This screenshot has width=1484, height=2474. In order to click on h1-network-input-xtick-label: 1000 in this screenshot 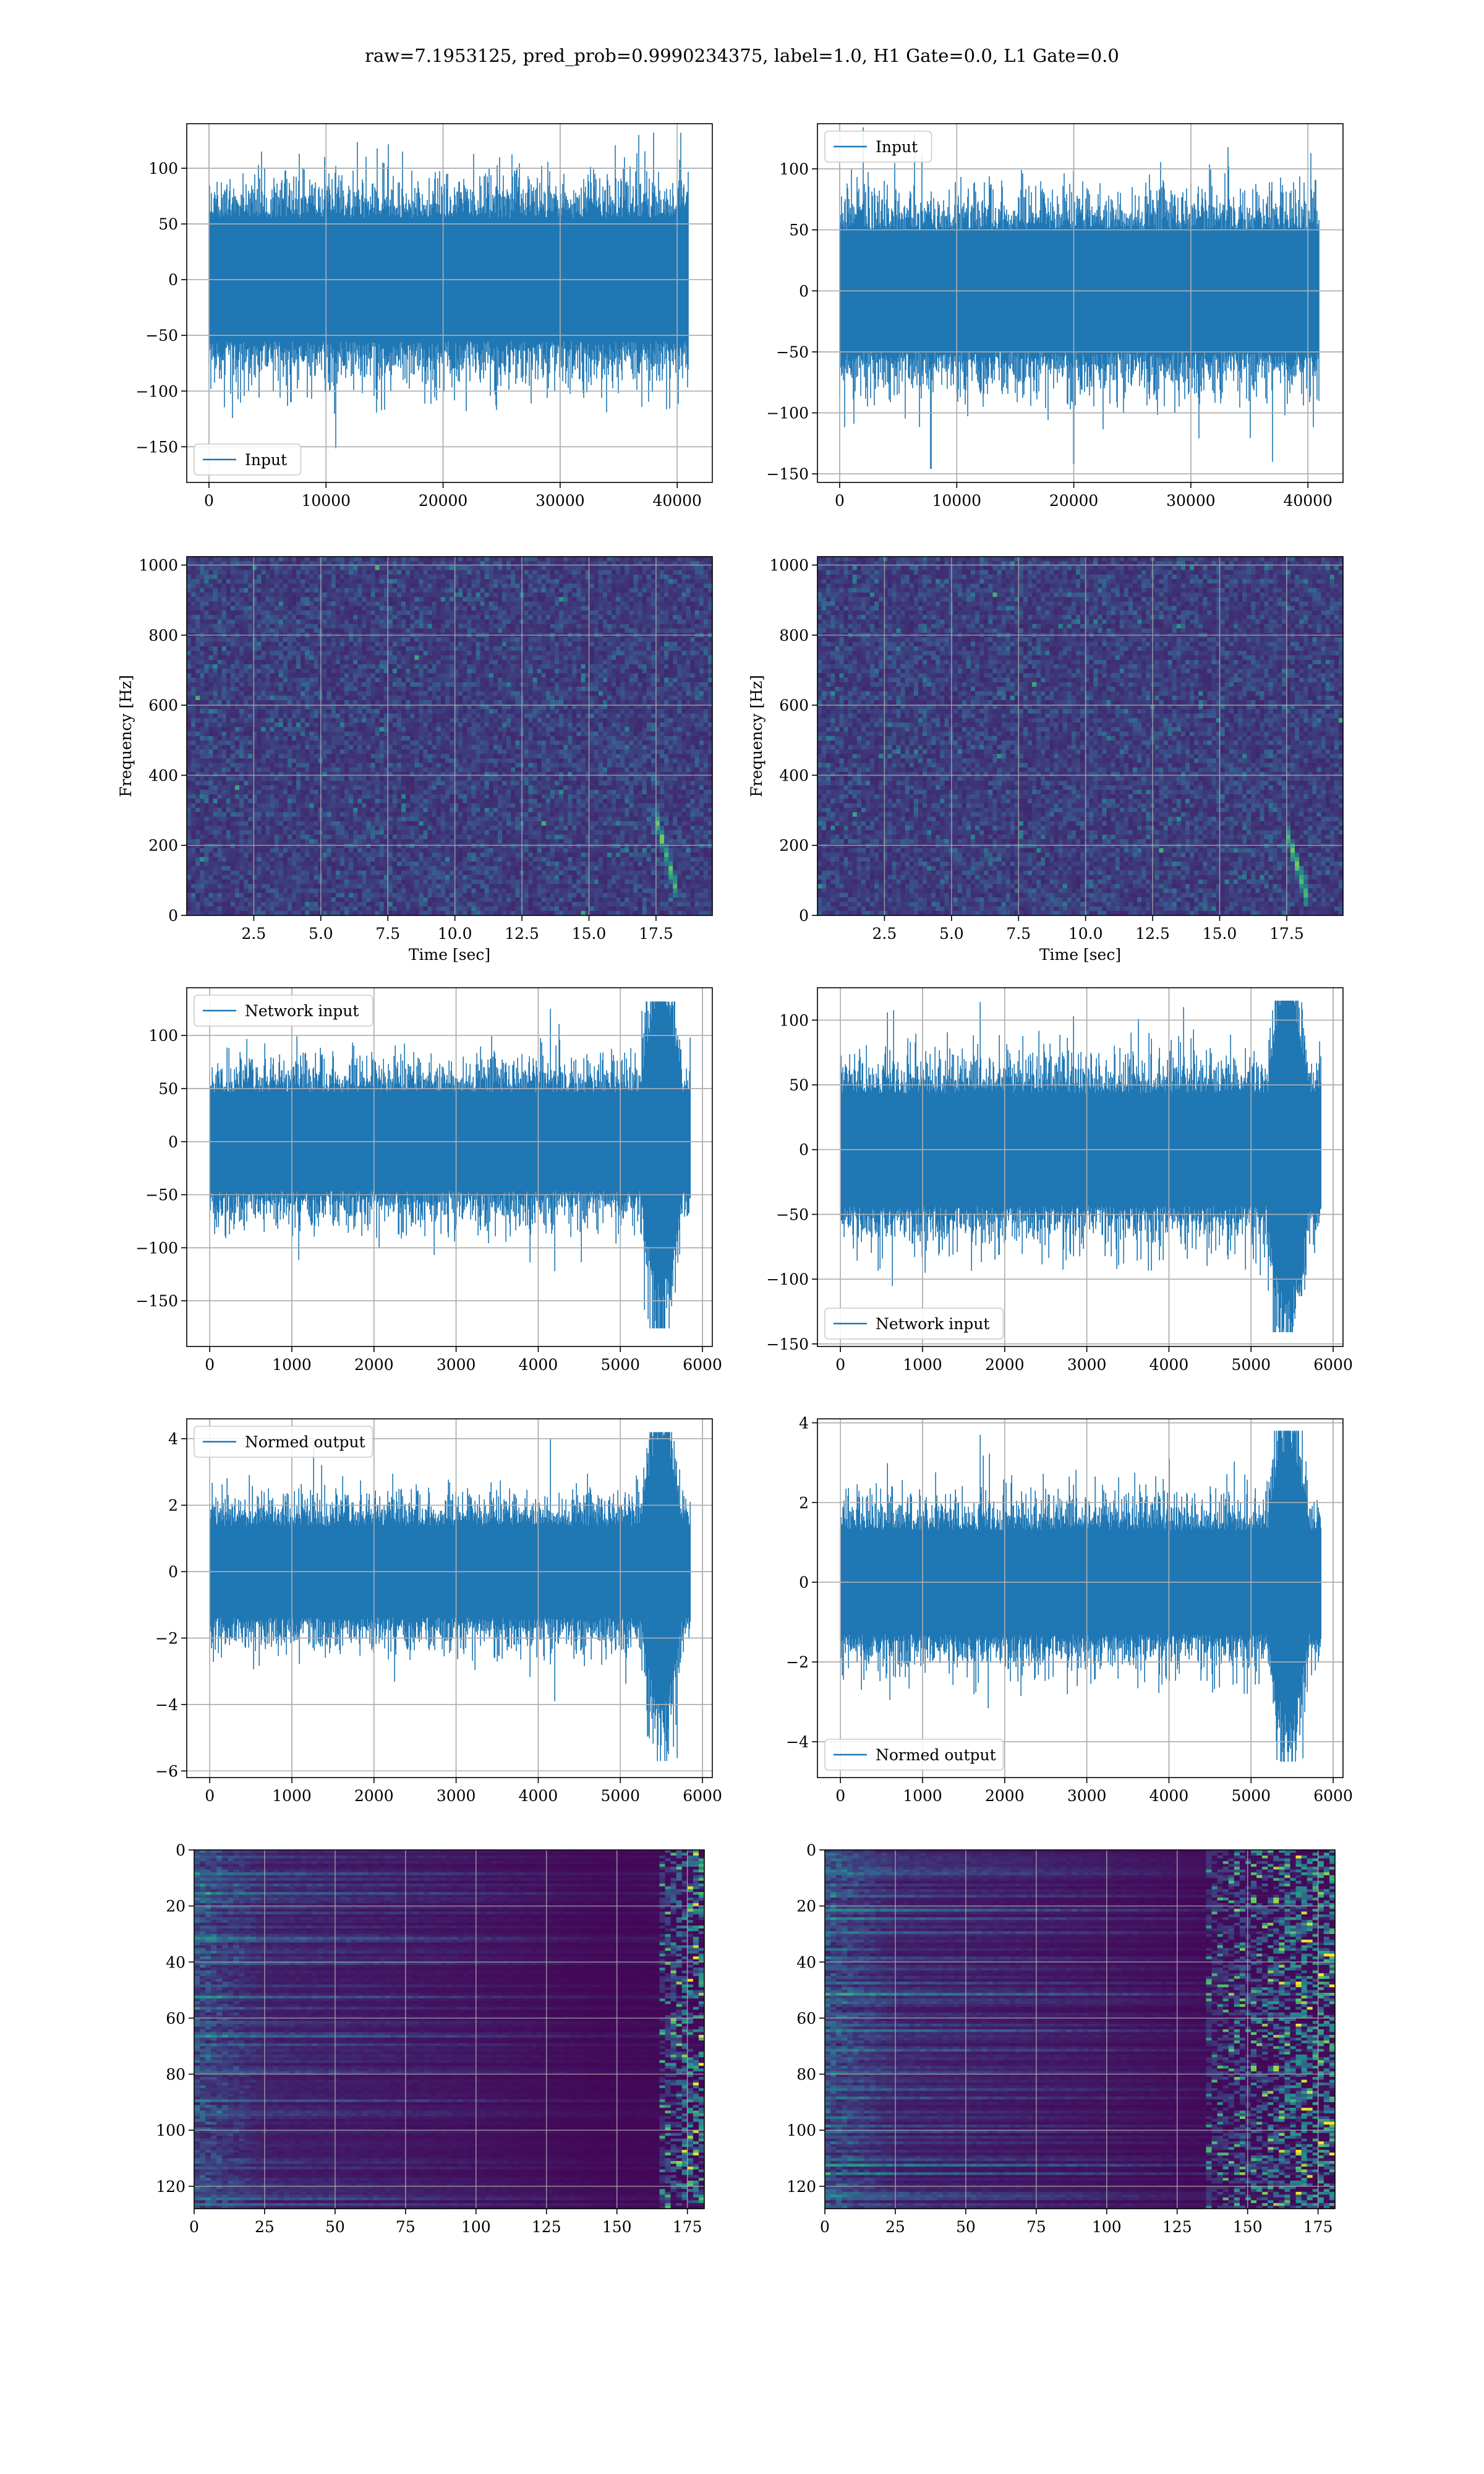, I will do `click(292, 1365)`.